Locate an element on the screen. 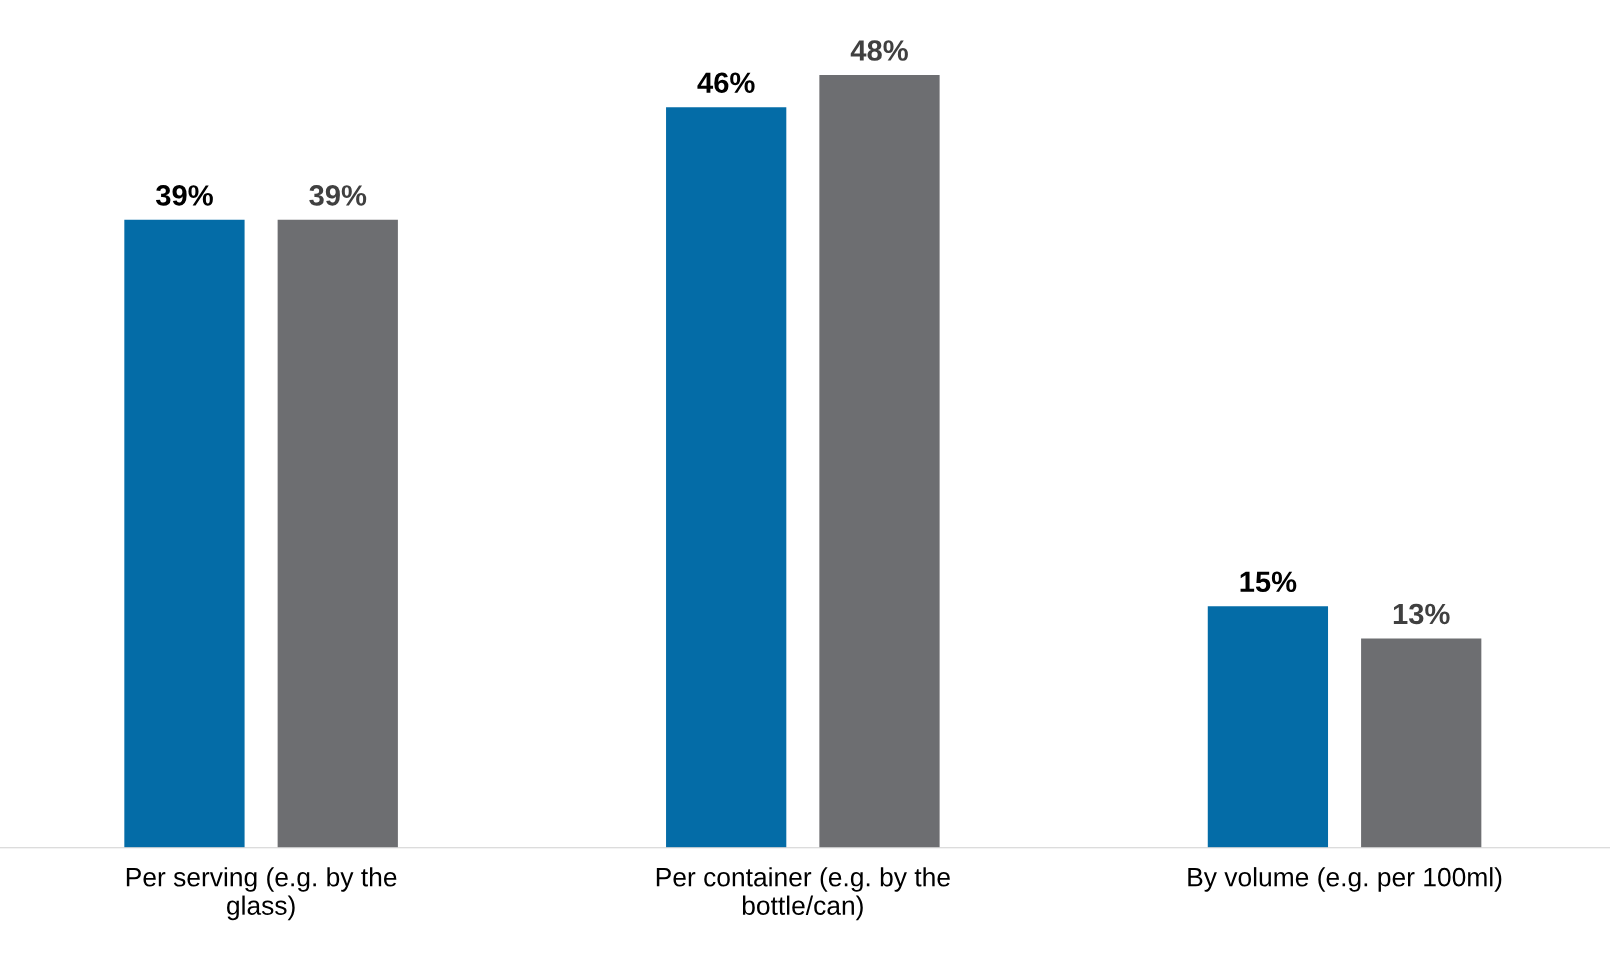 The width and height of the screenshot is (1610, 971). x-tick-label: Per container (e.g. by the bottle/can) is located at coordinates (803, 894).